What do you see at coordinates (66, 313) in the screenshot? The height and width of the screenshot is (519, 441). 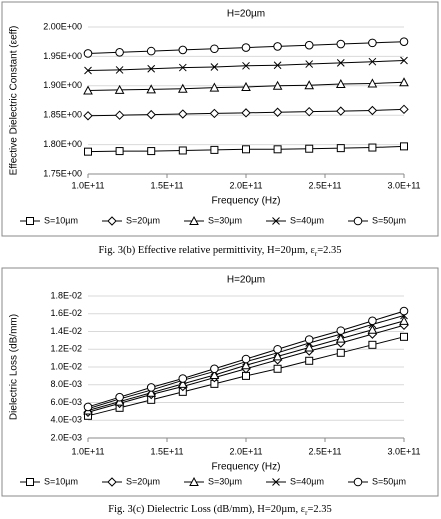 I see `y-tick-label: 1.6E-02` at bounding box center [66, 313].